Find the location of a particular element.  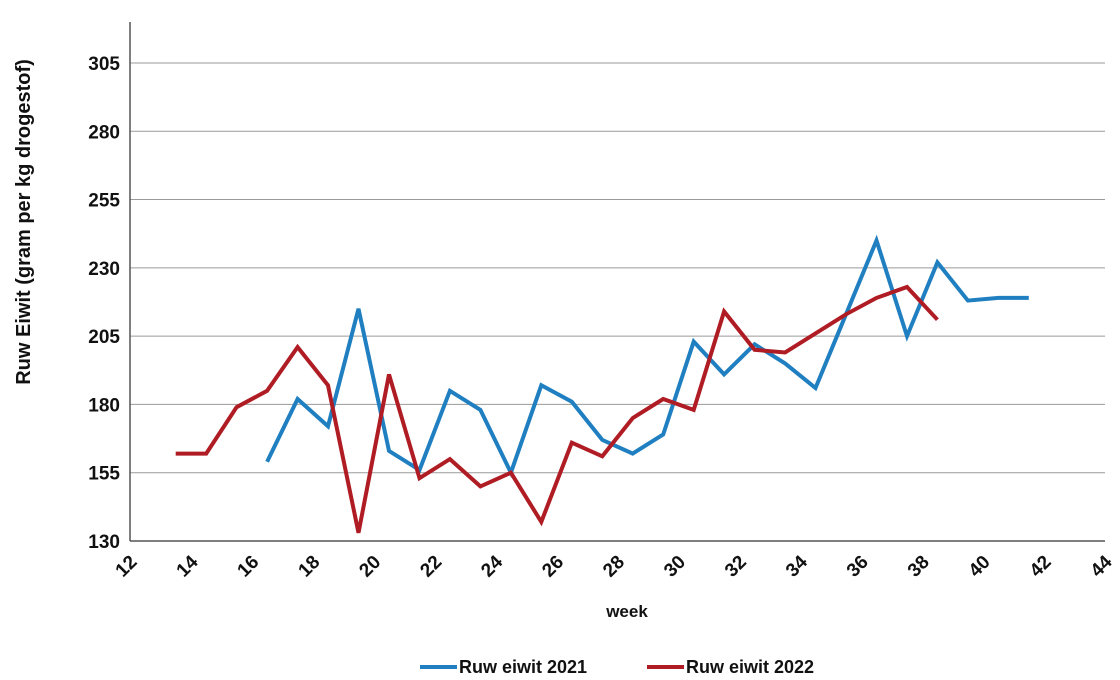

x-tick-label-14: 14 is located at coordinates (188, 566).